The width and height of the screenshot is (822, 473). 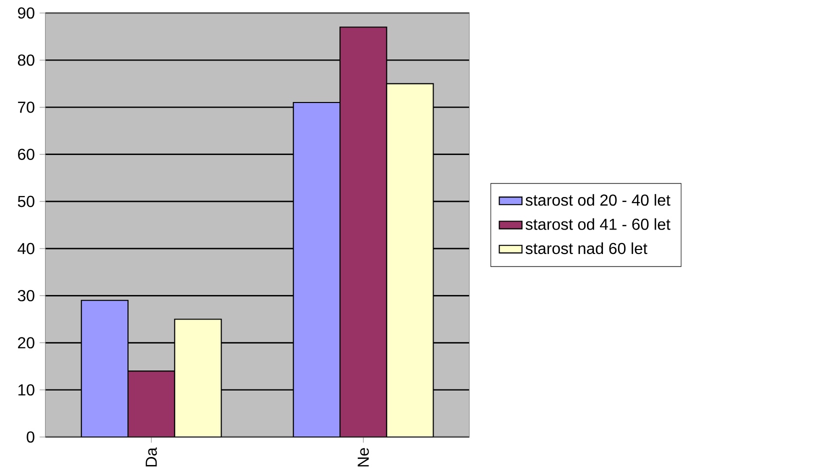 I want to click on y-tick-label: 80, so click(x=26, y=60).